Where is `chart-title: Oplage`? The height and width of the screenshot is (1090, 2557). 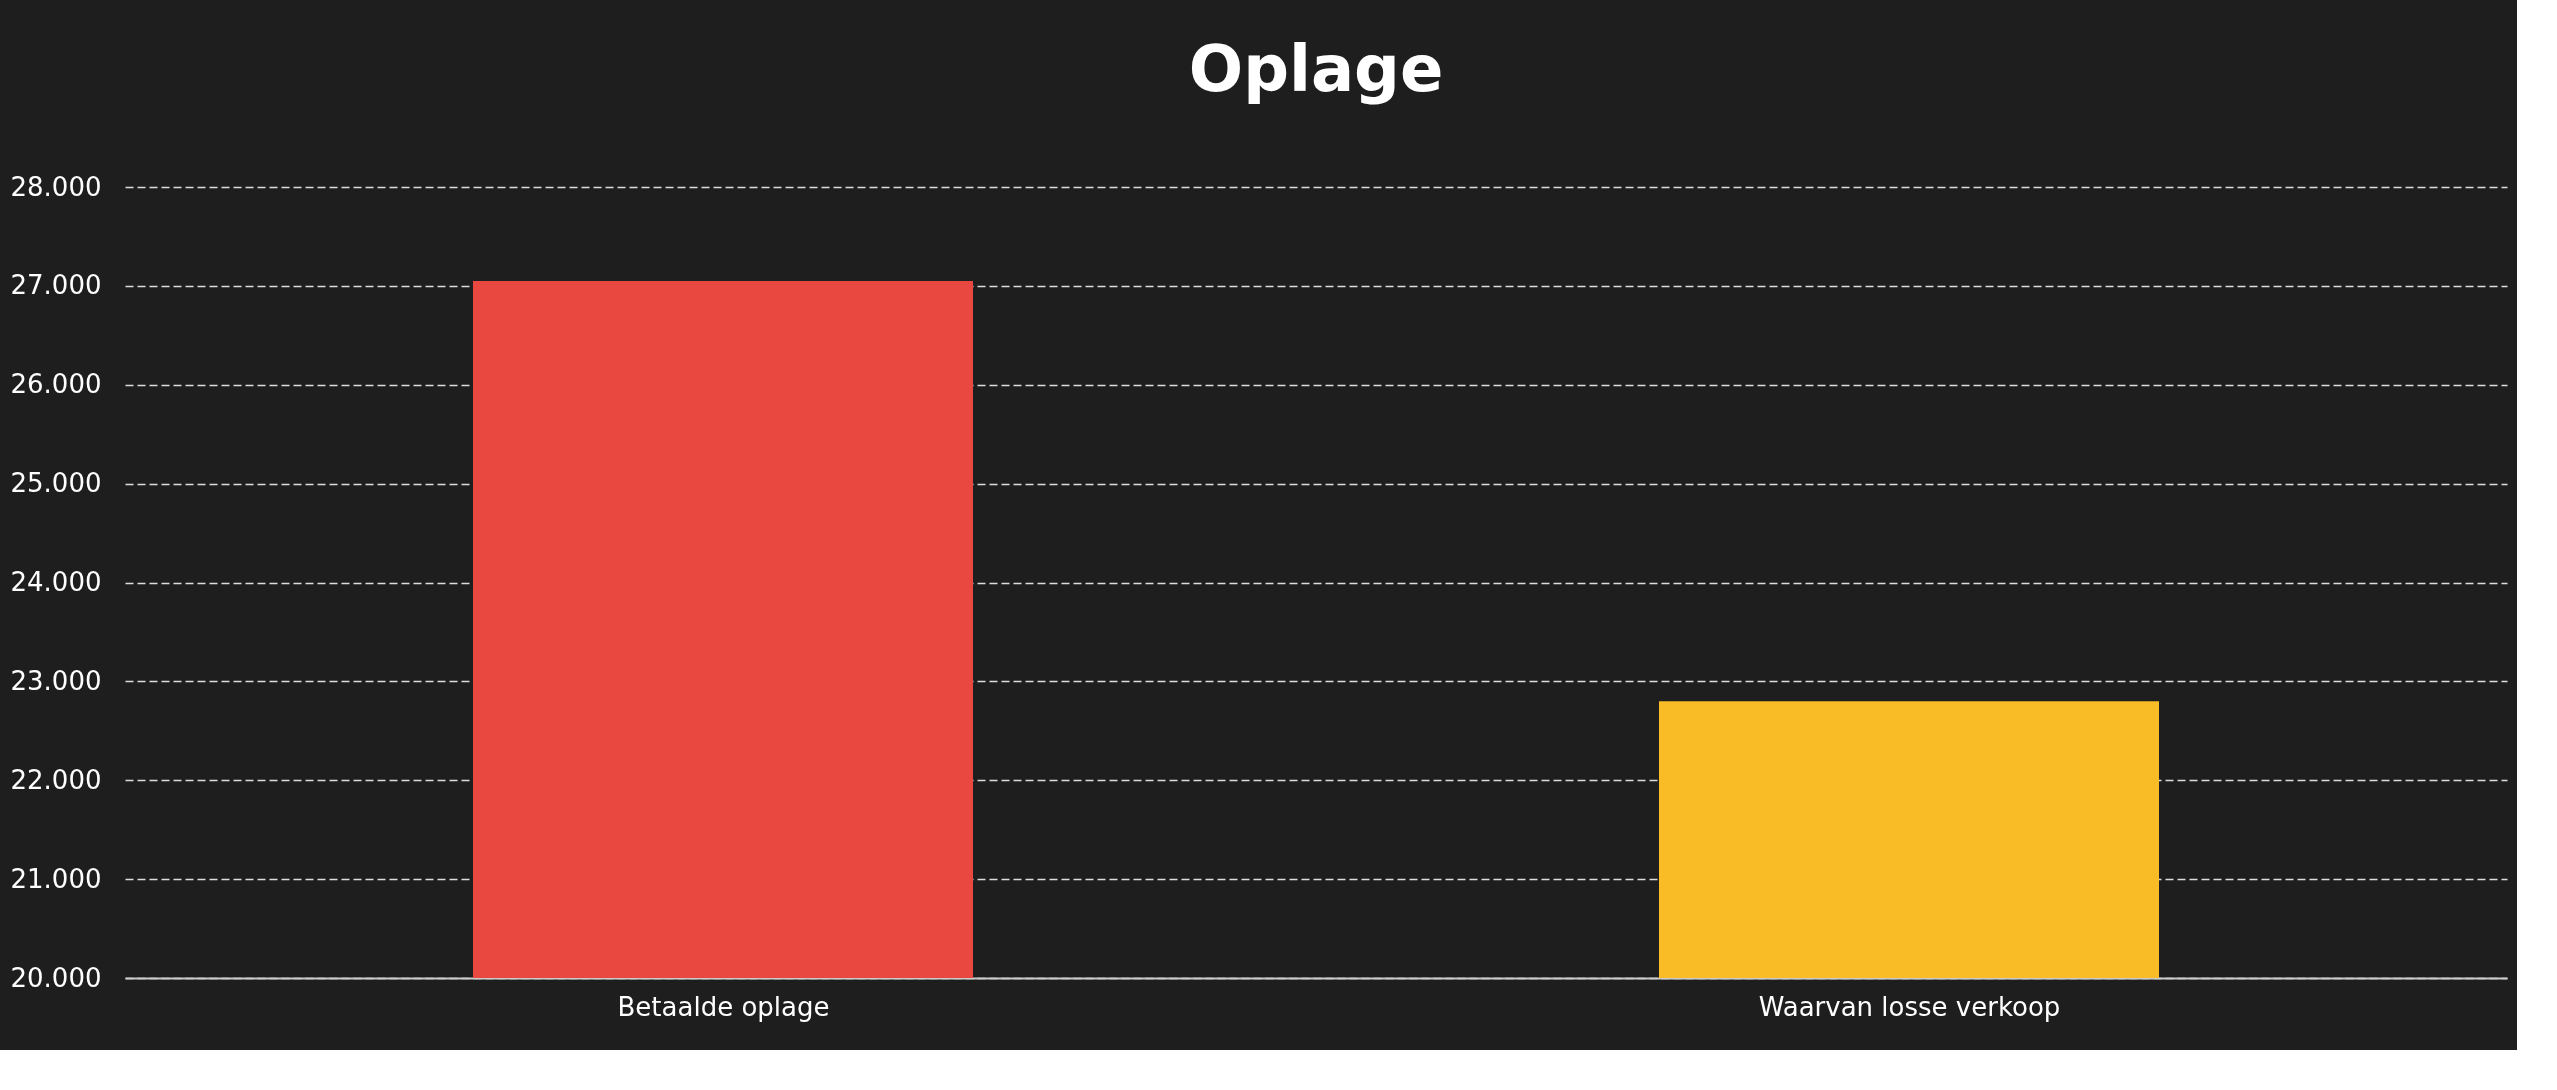
chart-title: Oplage is located at coordinates (1316, 69).